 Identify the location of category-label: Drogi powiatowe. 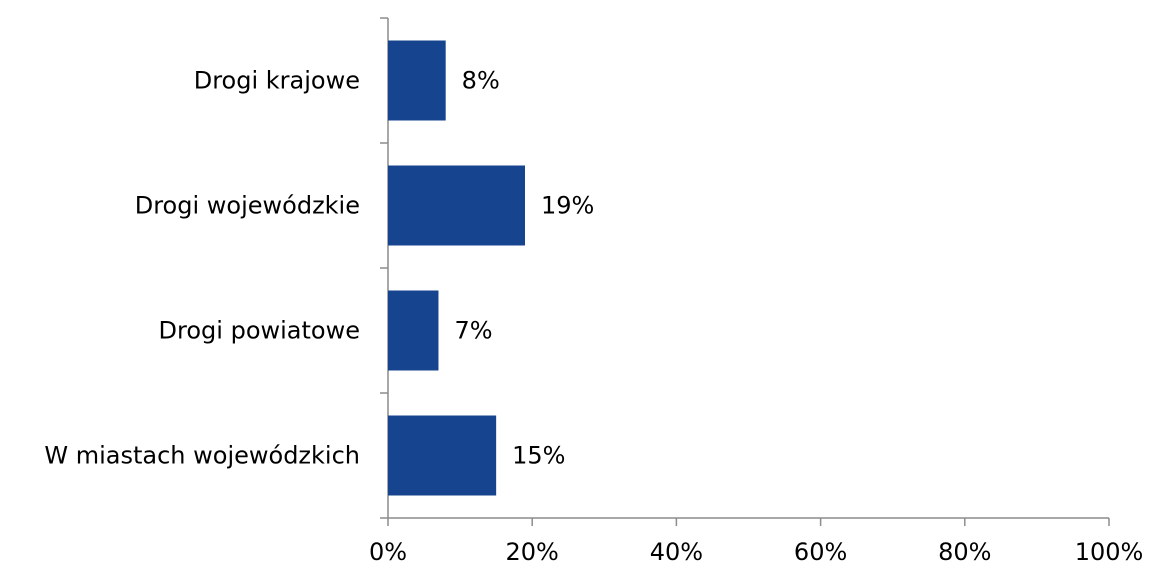
(259, 331).